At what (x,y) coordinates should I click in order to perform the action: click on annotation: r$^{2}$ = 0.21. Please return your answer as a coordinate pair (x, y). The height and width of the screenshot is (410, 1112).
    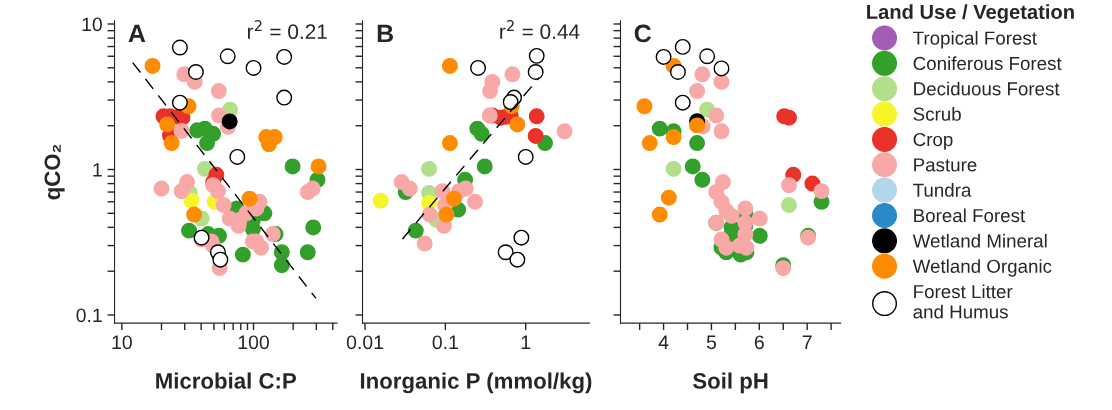
    Looking at the image, I should click on (287, 30).